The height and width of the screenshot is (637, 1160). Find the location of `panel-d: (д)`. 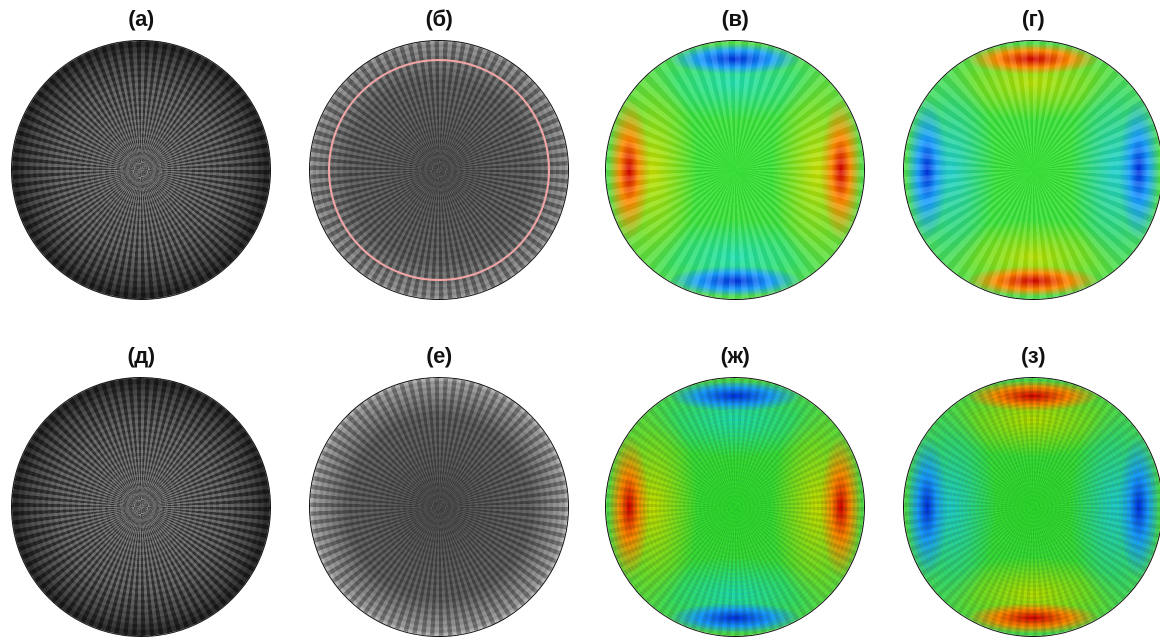

panel-d: (д) is located at coordinates (141, 487).